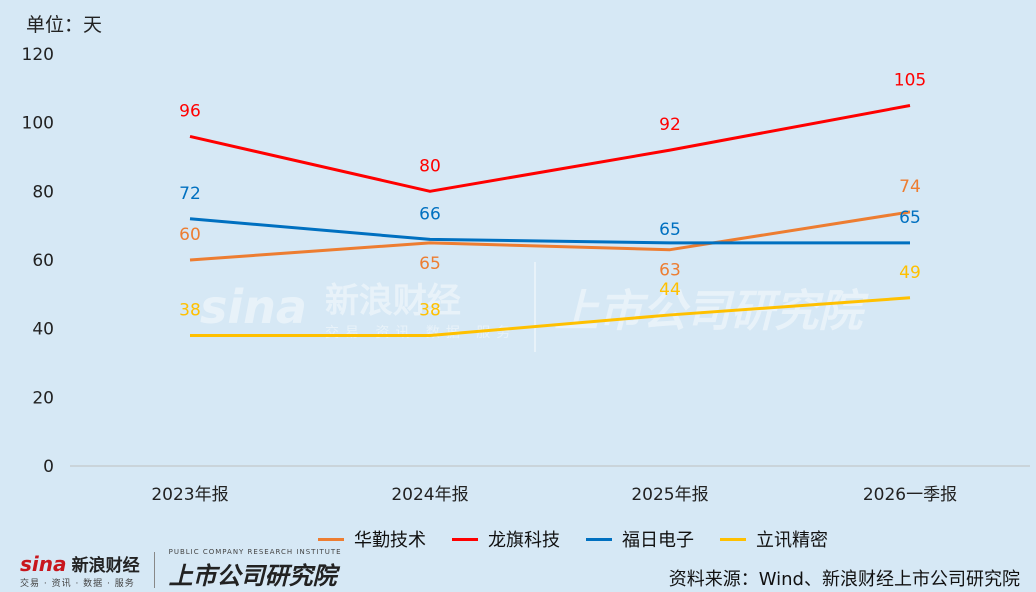 The height and width of the screenshot is (592, 1036). Describe the element at coordinates (48, 467) in the screenshot. I see `y-tick-label: 0` at that location.